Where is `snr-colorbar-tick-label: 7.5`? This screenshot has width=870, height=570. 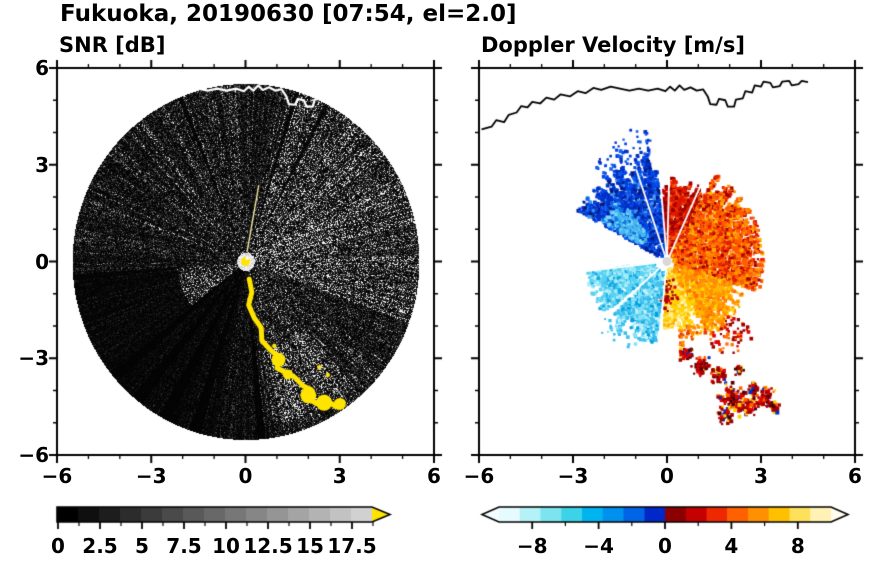 snr-colorbar-tick-label: 7.5 is located at coordinates (184, 546).